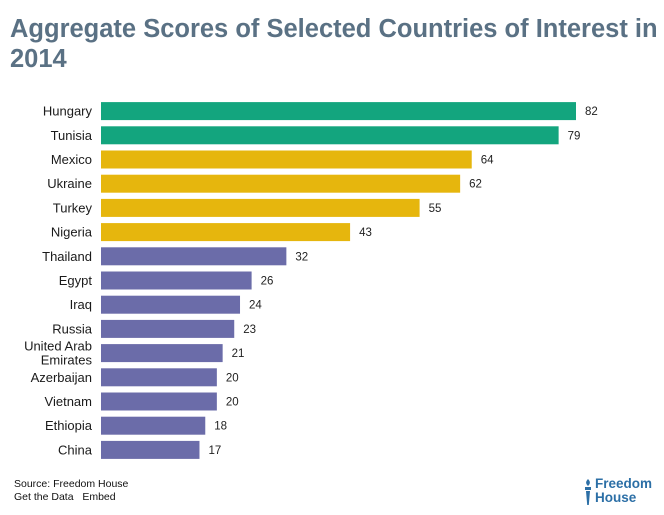  Describe the element at coordinates (44, 497) in the screenshot. I see `get-the-data-link: Get the Data` at that location.